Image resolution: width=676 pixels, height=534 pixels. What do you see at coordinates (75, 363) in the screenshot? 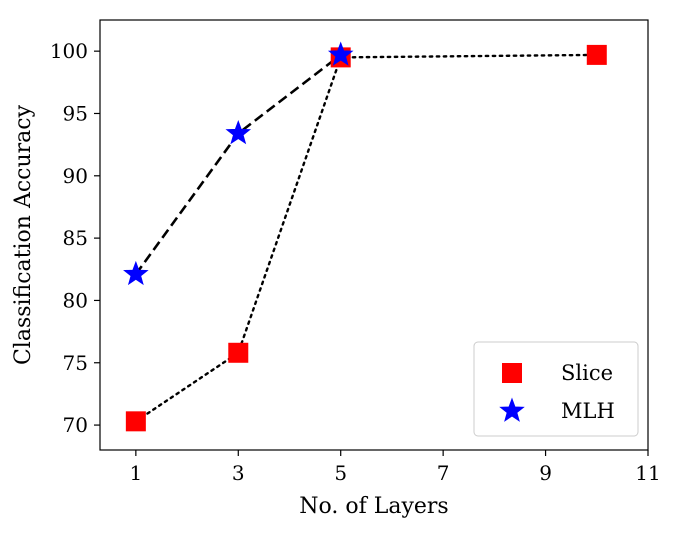
I see `y-tick-label: 75` at bounding box center [75, 363].